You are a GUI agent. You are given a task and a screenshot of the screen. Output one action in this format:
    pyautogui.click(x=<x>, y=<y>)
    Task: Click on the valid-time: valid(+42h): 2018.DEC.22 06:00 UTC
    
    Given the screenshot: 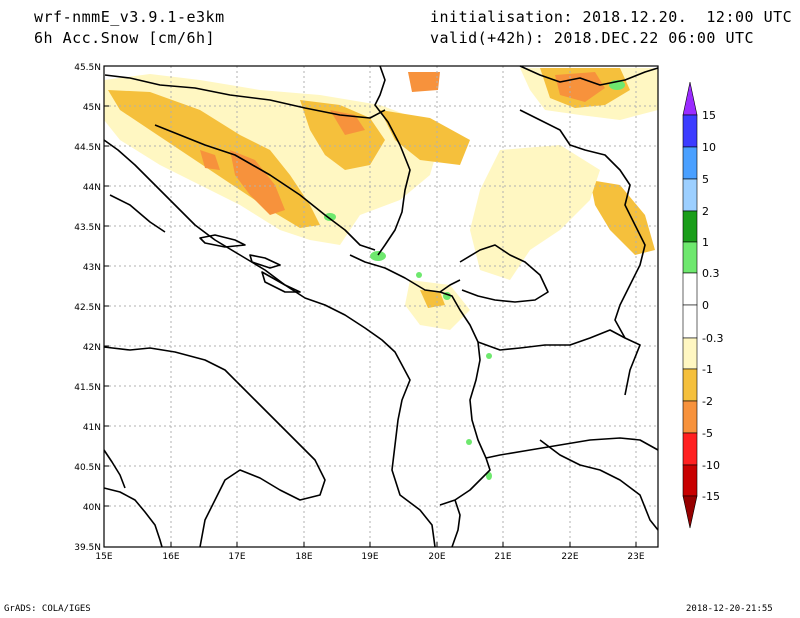 What is the action you would take?
    pyautogui.click(x=592, y=38)
    